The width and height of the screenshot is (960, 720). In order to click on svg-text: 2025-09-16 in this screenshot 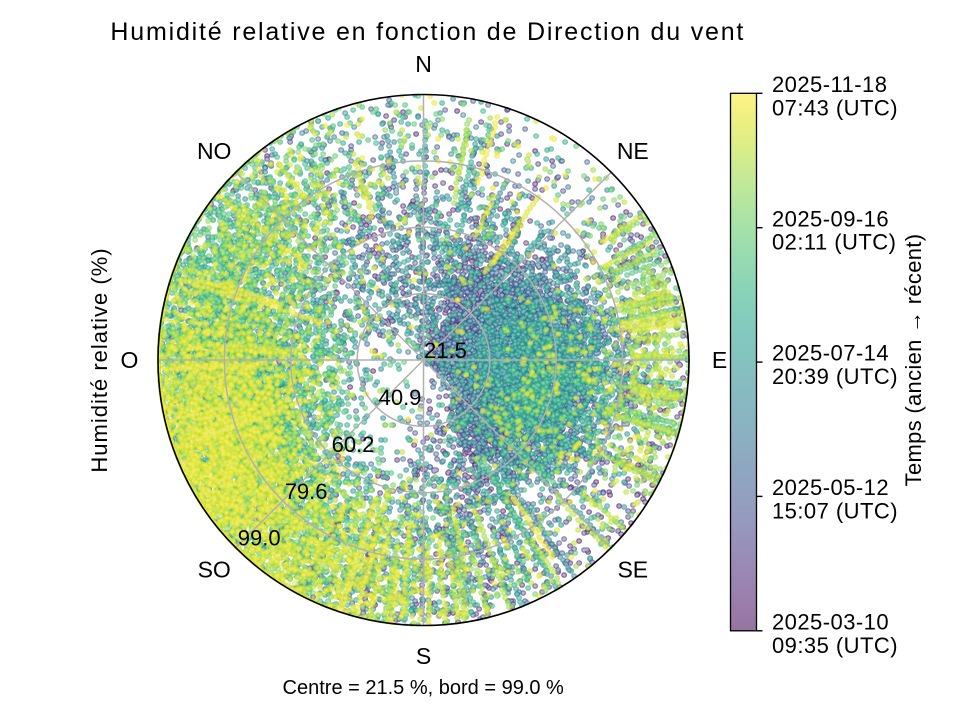, I will do `click(830, 218)`.